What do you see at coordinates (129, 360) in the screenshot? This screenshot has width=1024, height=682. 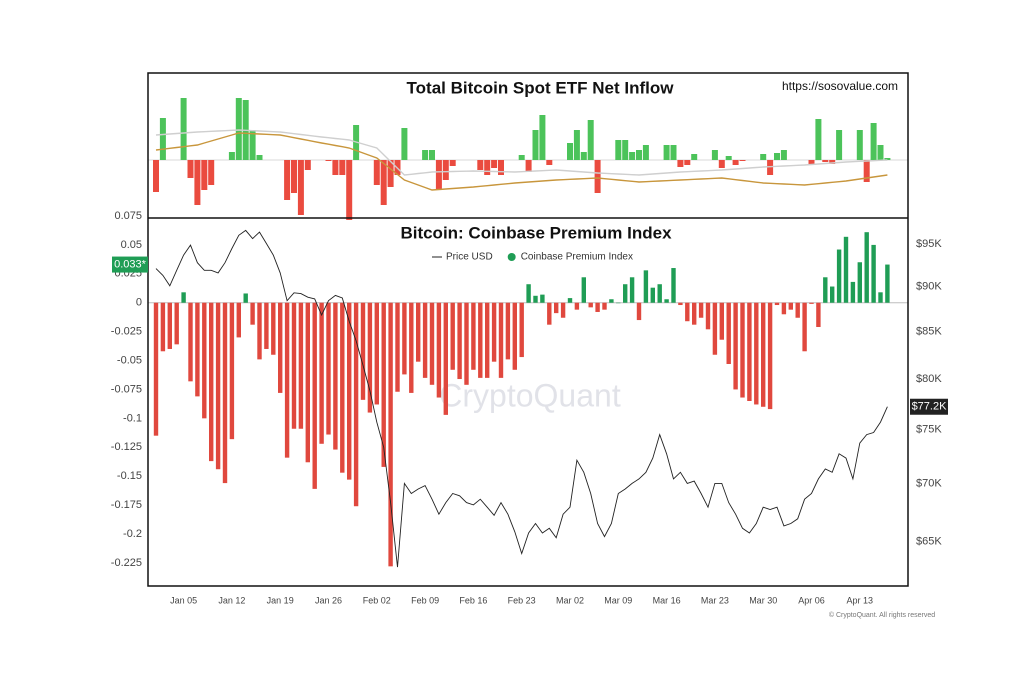 I see `y-tick-label: -0.05` at bounding box center [129, 360].